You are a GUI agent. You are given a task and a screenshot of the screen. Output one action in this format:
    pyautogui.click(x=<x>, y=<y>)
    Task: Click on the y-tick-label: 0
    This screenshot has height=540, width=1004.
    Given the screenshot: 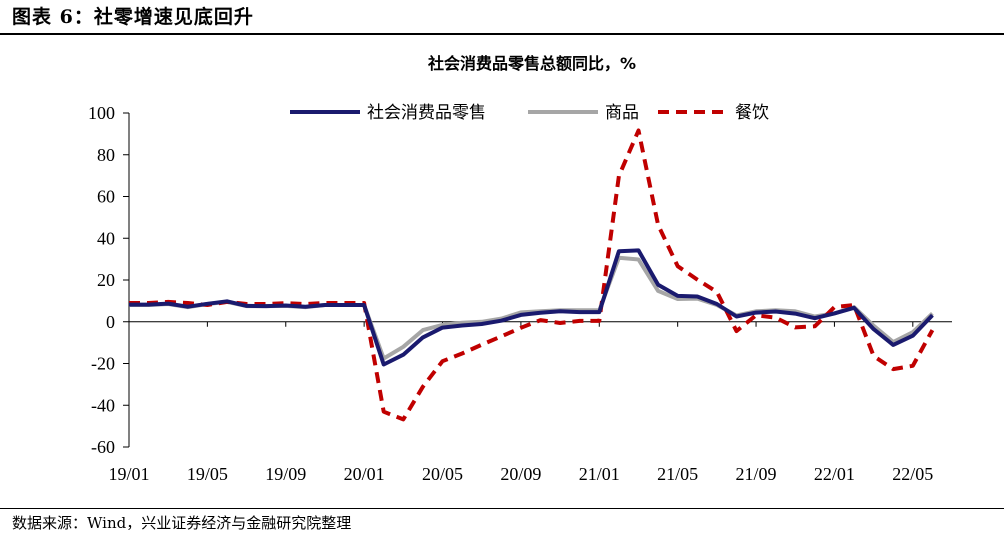 What is the action you would take?
    pyautogui.click(x=110, y=322)
    